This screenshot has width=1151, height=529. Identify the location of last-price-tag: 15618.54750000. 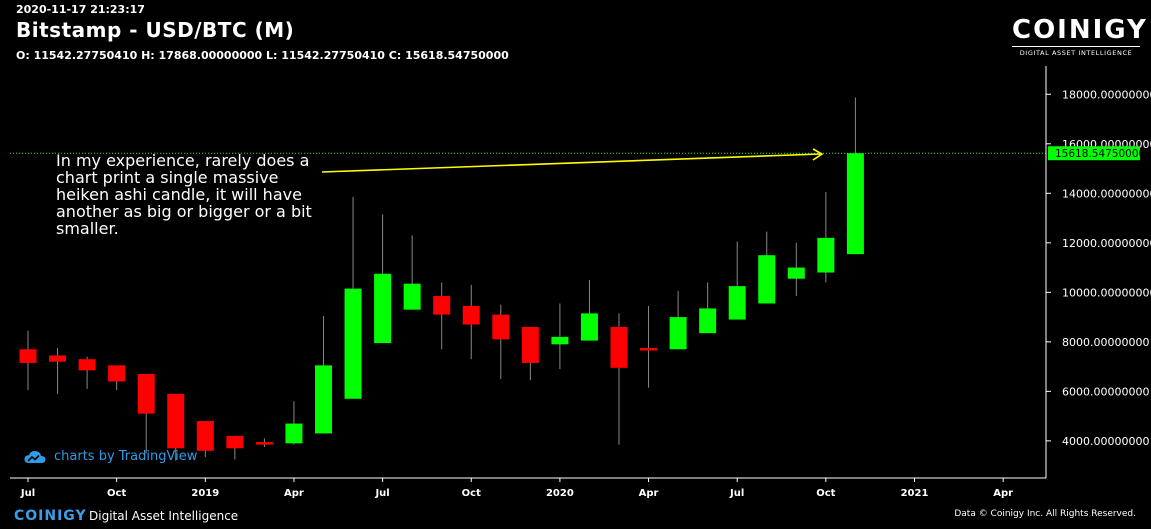
(1096, 153).